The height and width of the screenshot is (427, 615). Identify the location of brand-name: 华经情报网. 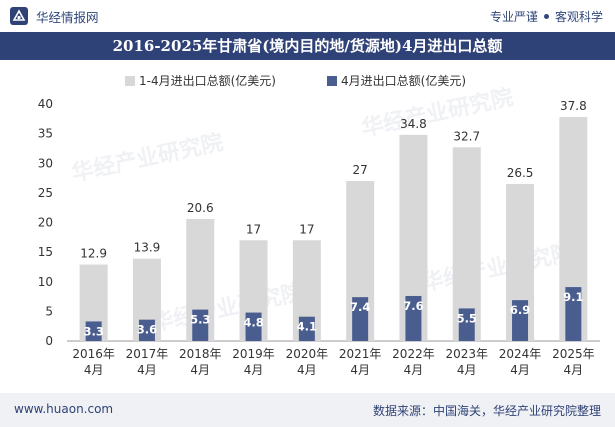
(67, 17).